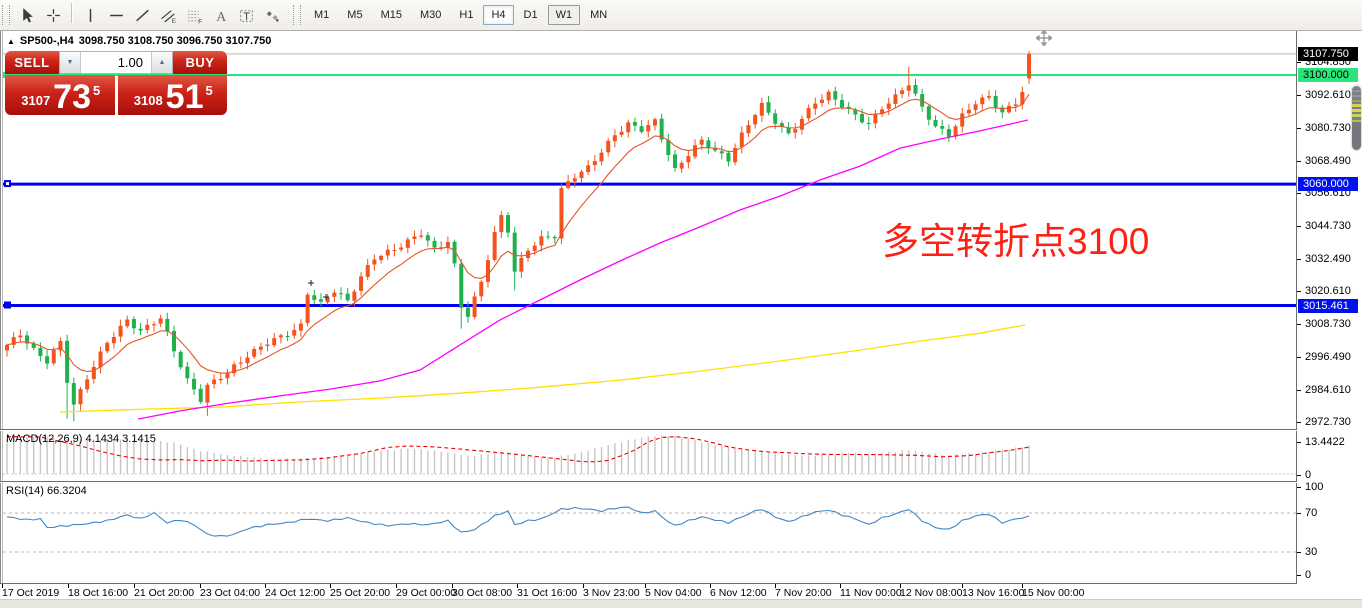  I want to click on horizontal-line-icon, so click(116, 15).